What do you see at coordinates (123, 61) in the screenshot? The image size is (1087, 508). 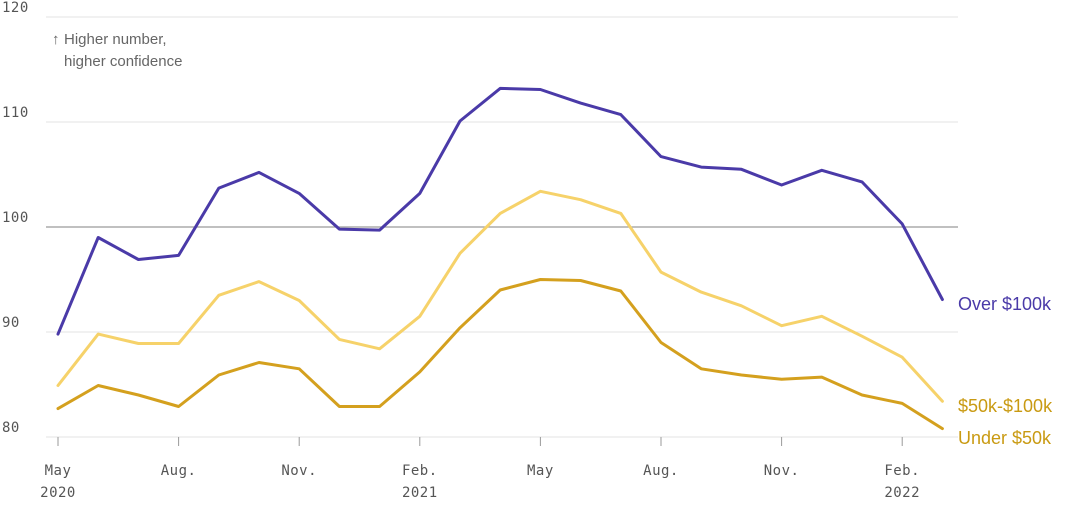 I see `annotation-line-2: higher confidence` at bounding box center [123, 61].